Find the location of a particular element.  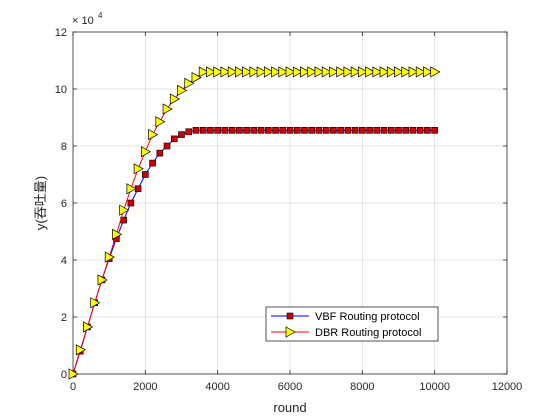

y-tick-label: 0 is located at coordinates (64, 375).